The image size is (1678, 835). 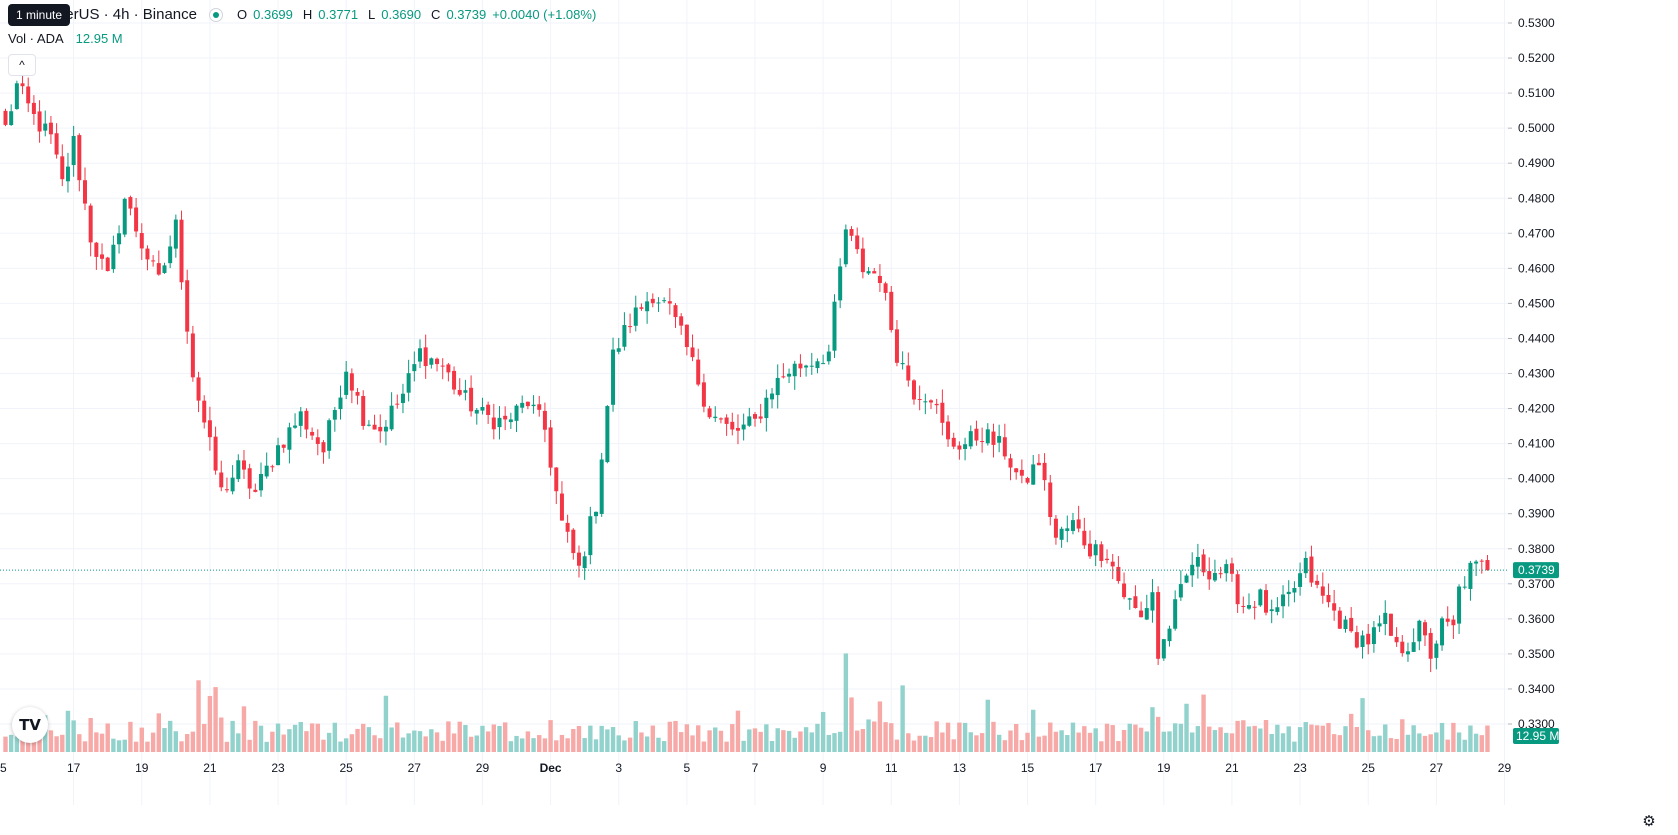 I want to click on price-tick-label: 0.5100, so click(x=1536, y=93).